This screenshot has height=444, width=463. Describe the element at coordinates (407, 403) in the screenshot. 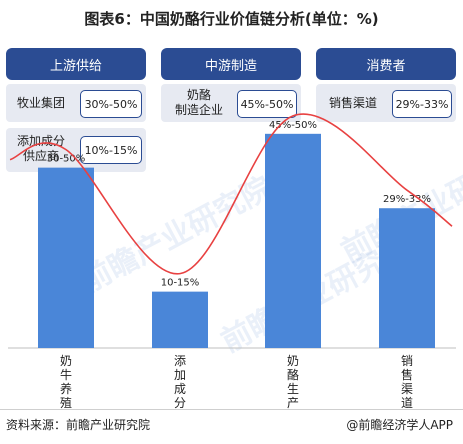

I see `category-label-4-char-4: 道` at that location.